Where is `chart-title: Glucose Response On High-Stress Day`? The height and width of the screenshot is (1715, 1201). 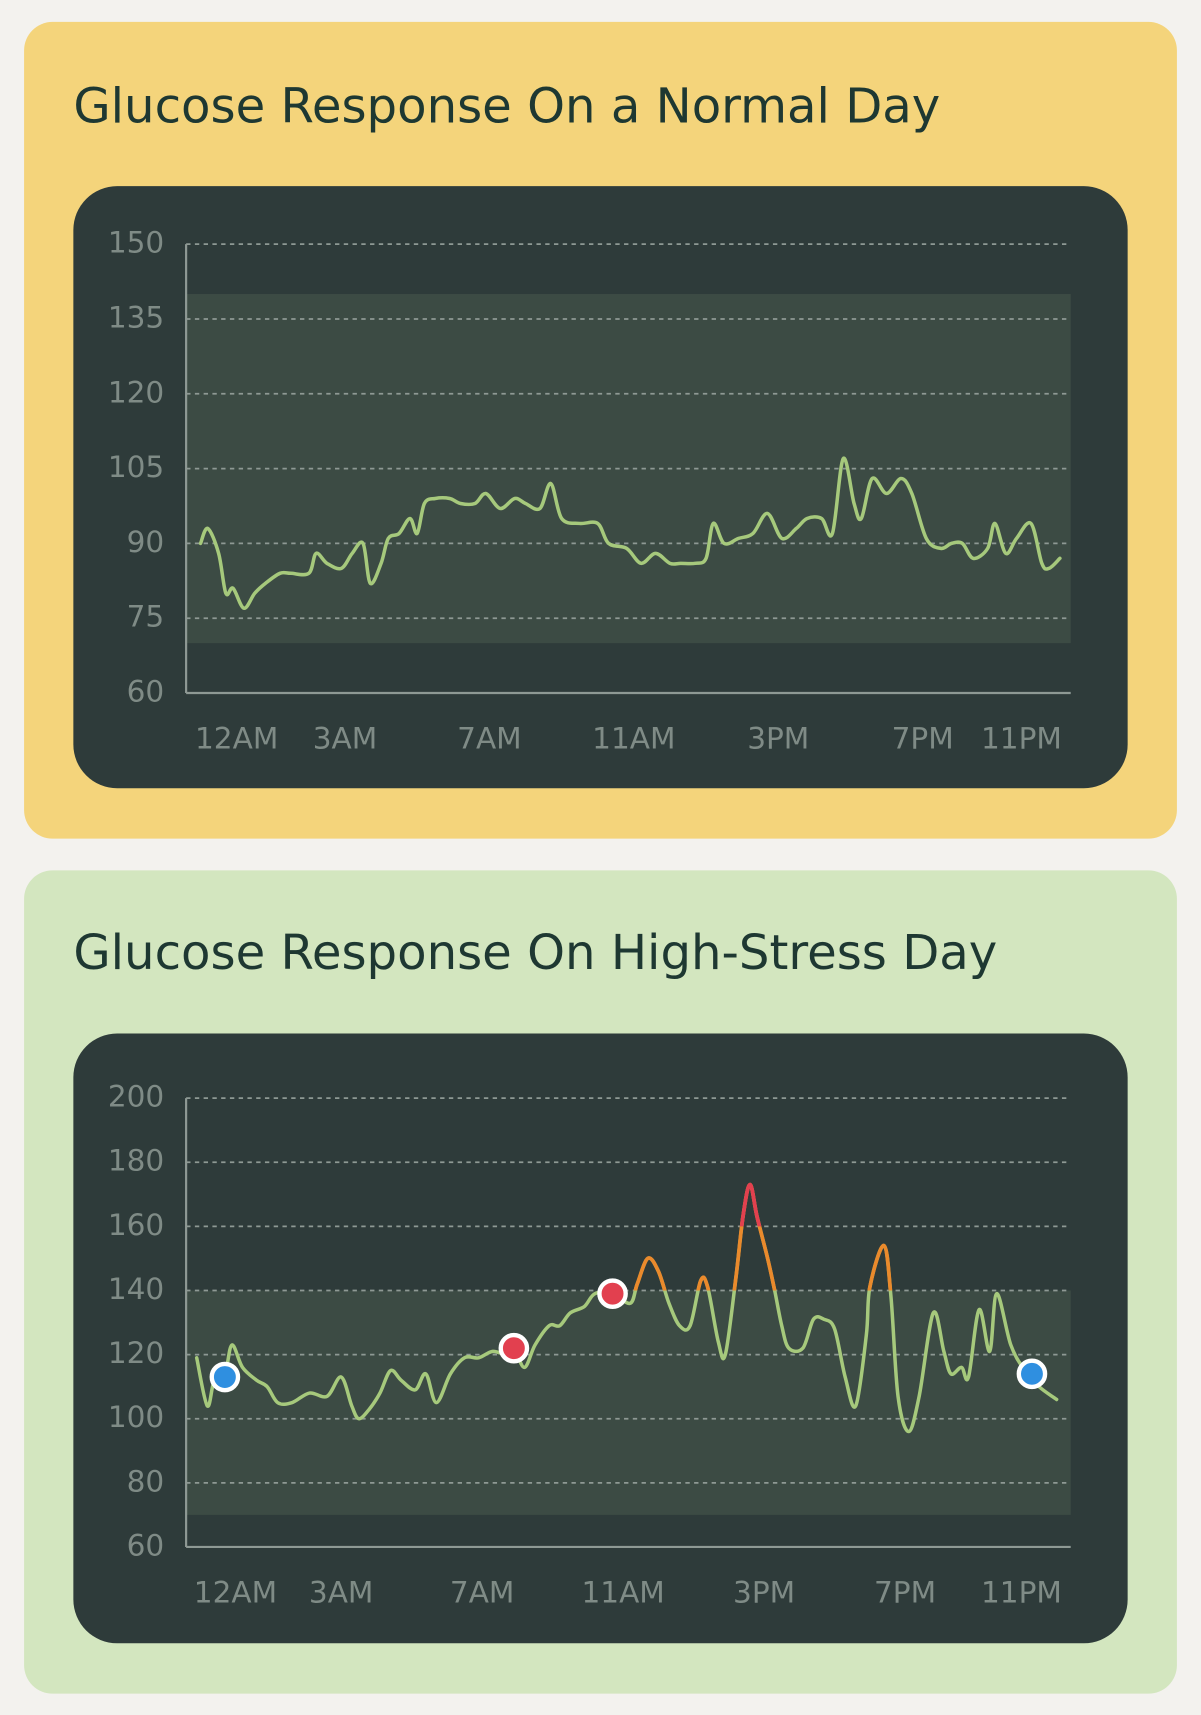
chart-title: Glucose Response On High-Stress Day is located at coordinates (535, 953).